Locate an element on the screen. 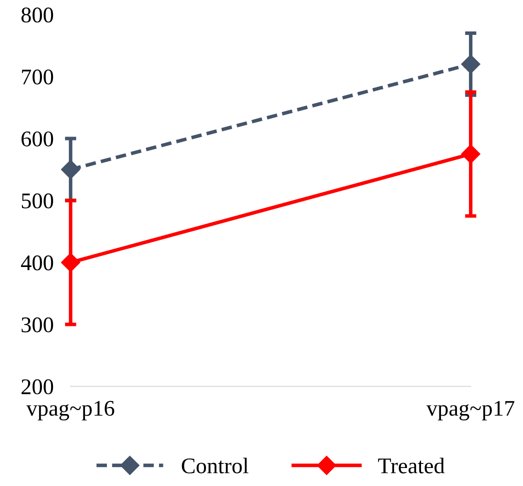  y-tick-label: 800 is located at coordinates (37, 15).